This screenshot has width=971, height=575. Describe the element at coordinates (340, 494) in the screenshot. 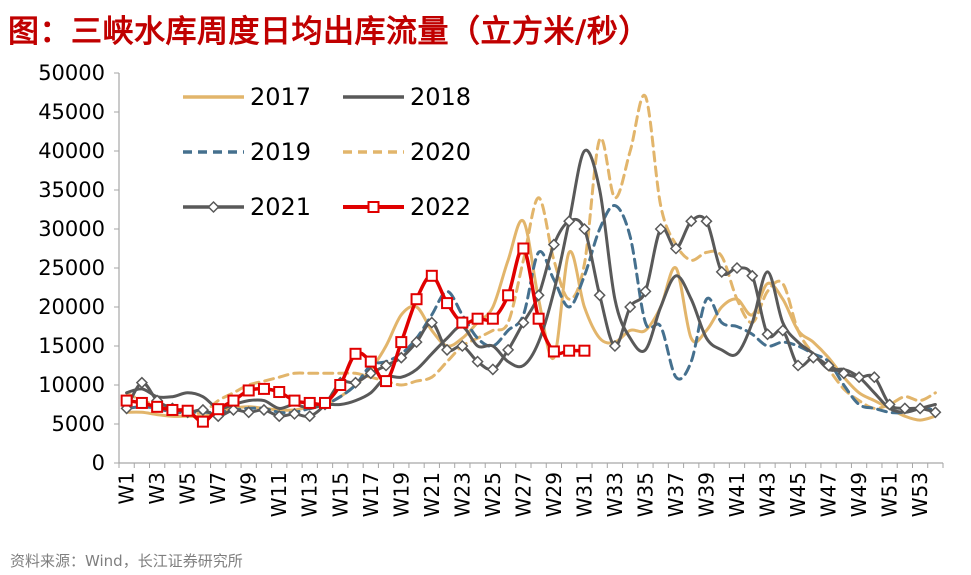

I see `x-tick-label: W15` at that location.